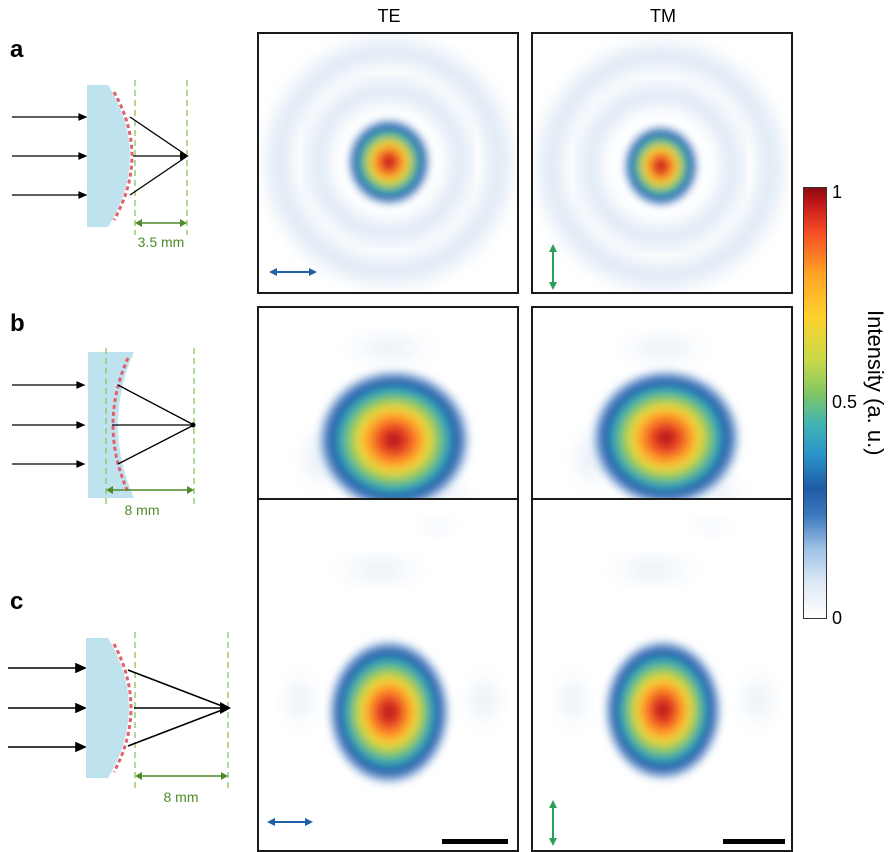 The height and width of the screenshot is (852, 893). I want to click on row-label-a: a, so click(17, 49).